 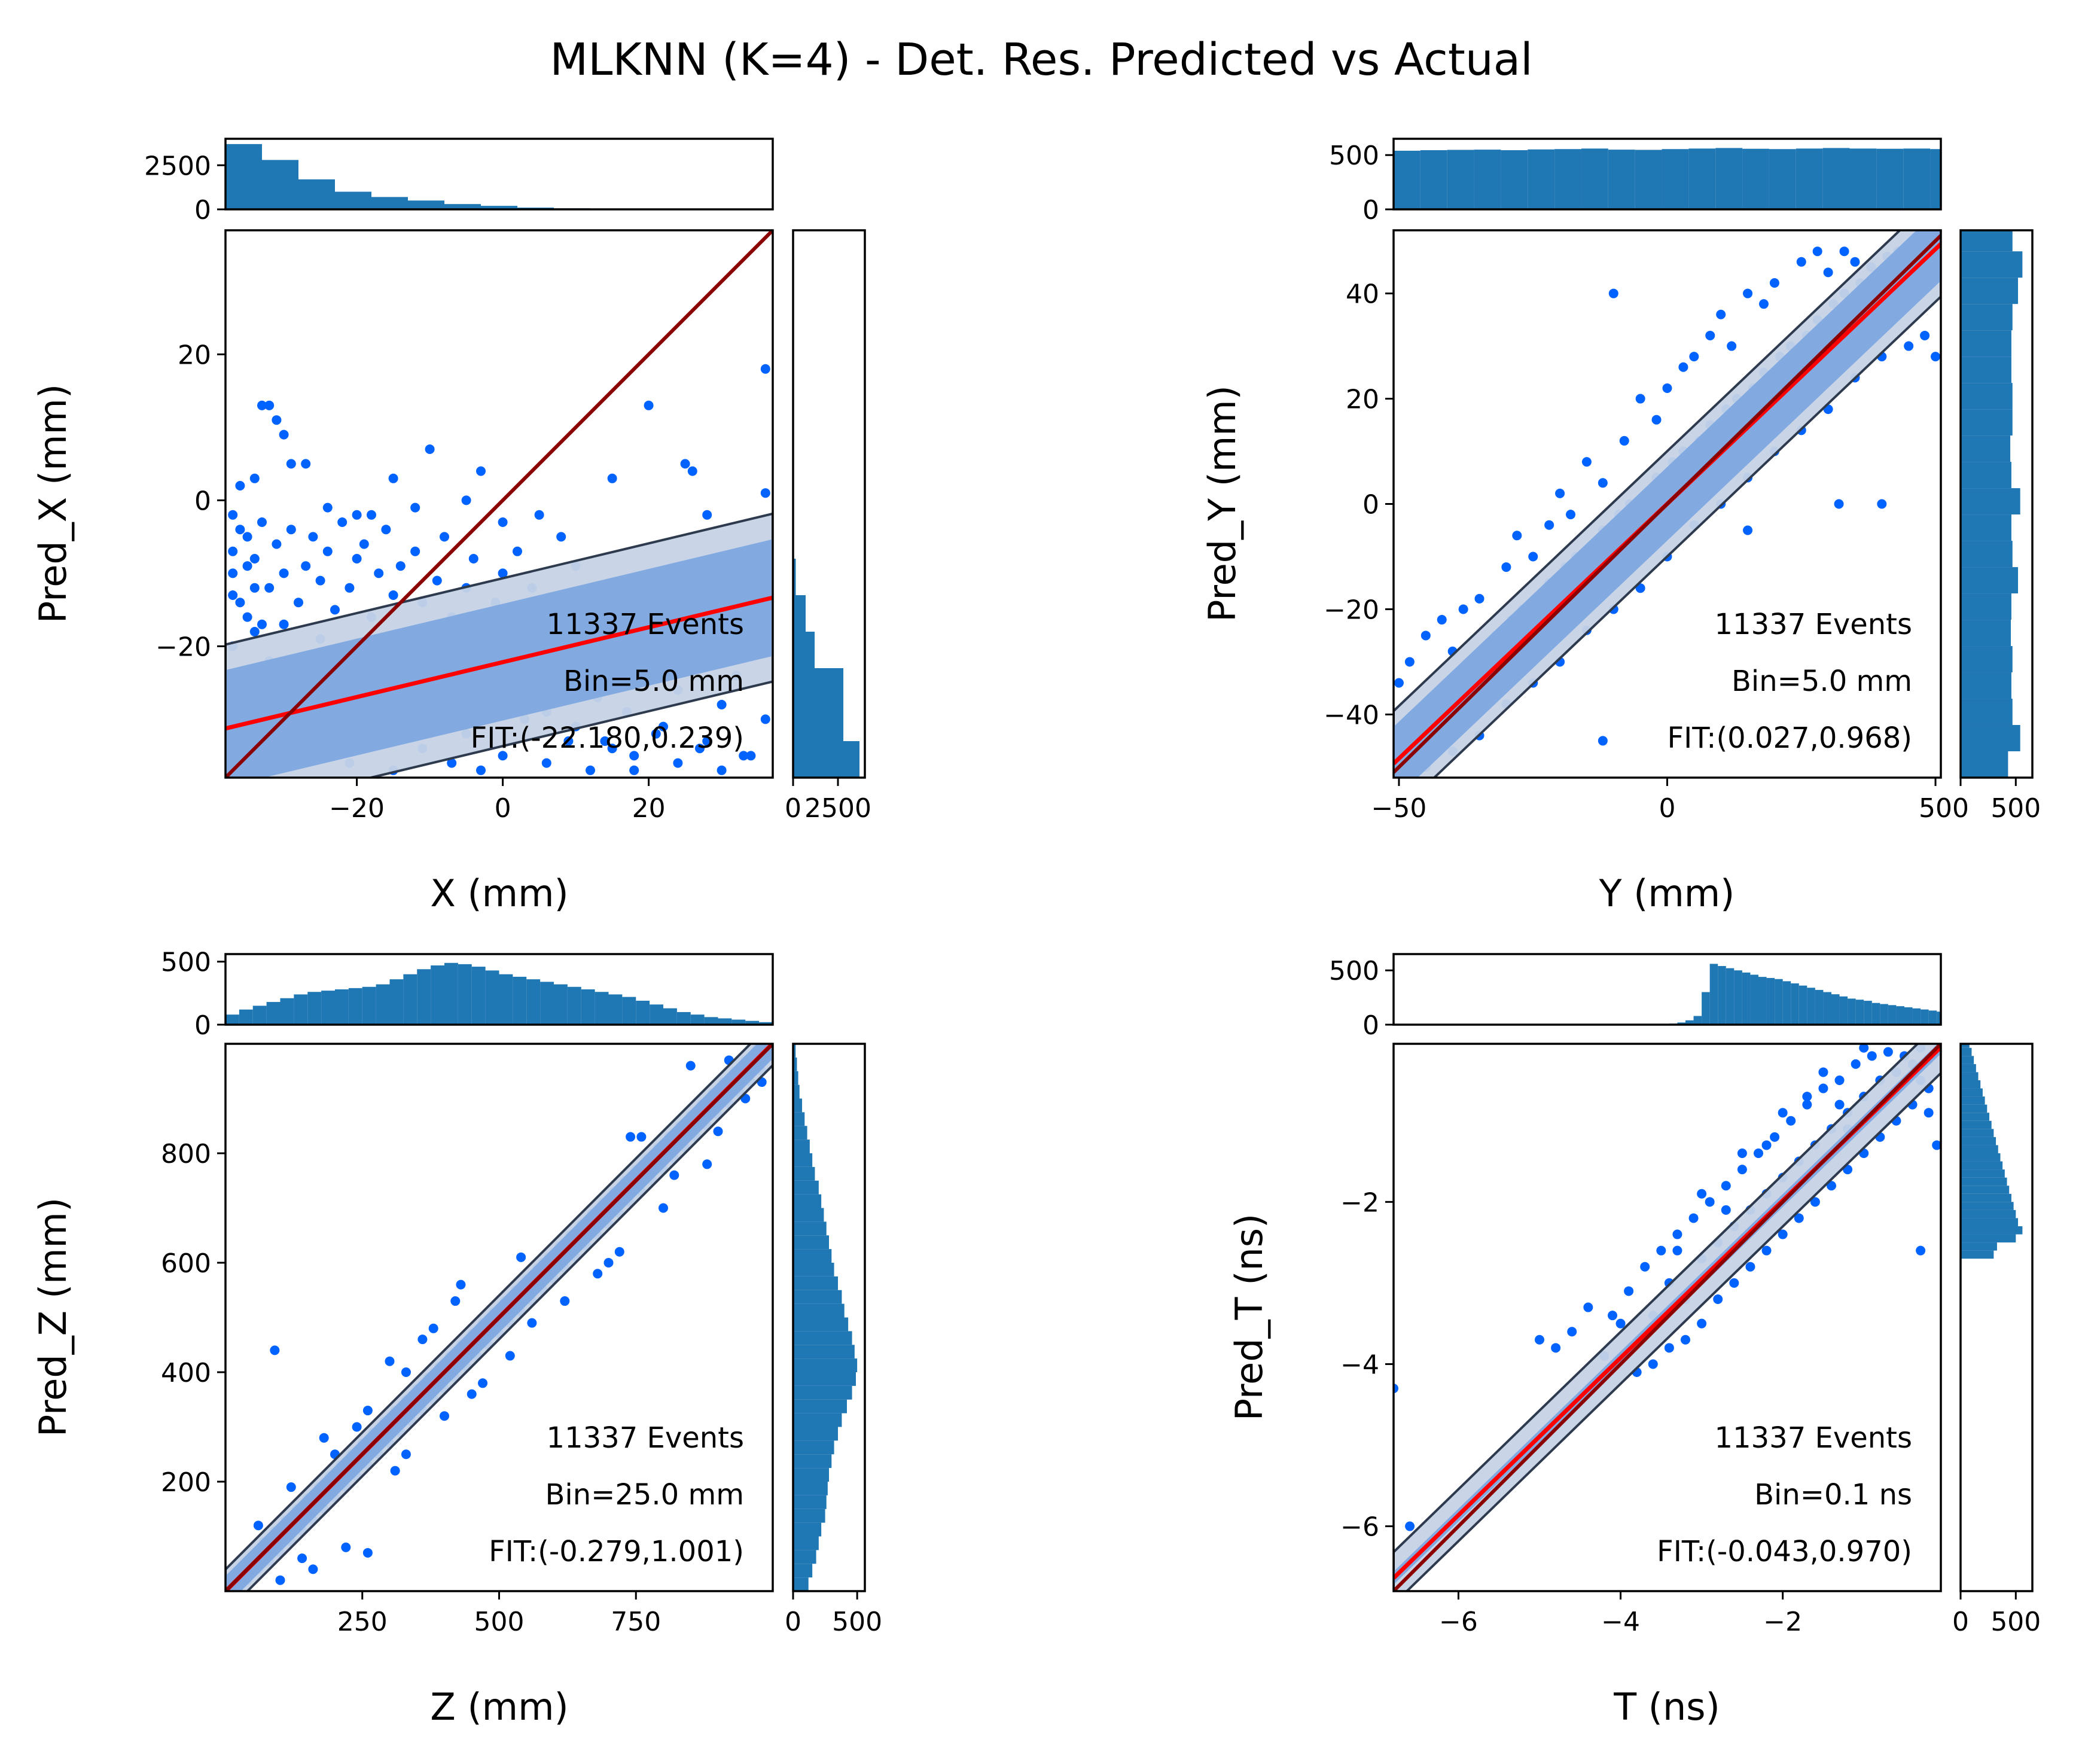 I want to click on y-tick-label: 40, so click(x=1362, y=294).